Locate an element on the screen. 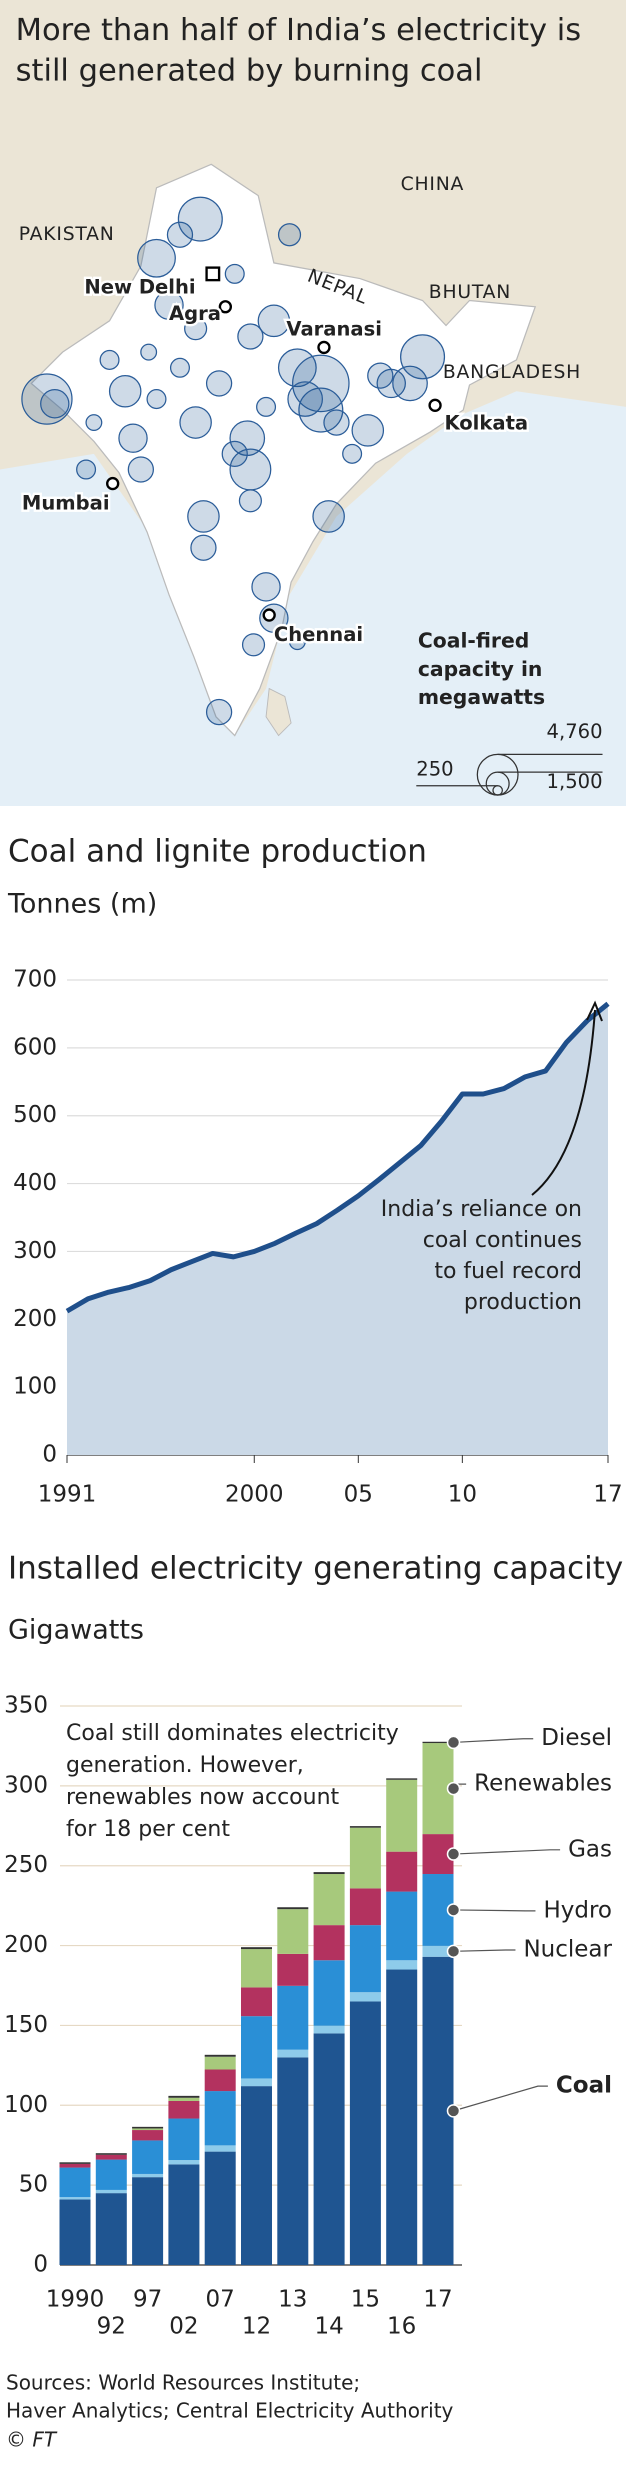  footer-credit: © FT is located at coordinates (32, 2440).